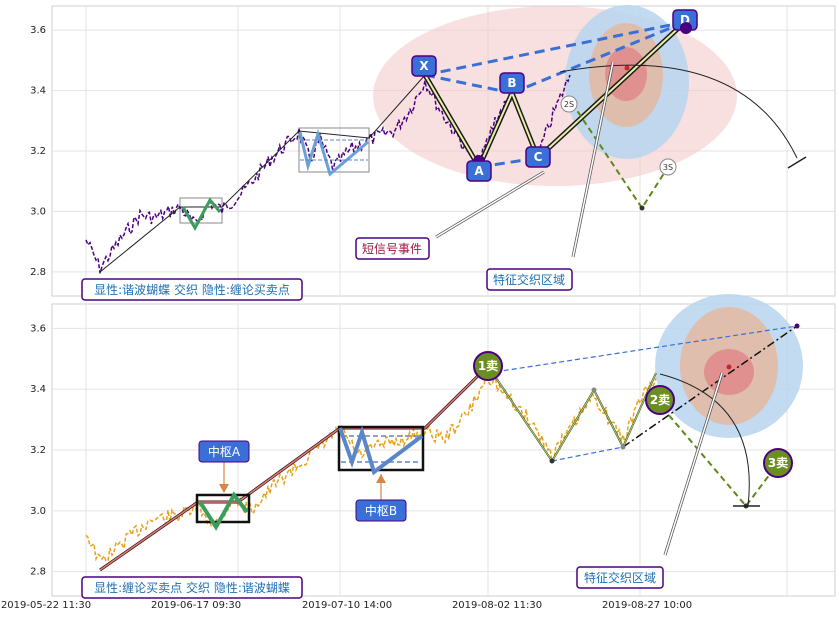 This screenshot has height=617, width=839. What do you see at coordinates (552, 461) in the screenshot?
I see `bottom-dot-a` at bounding box center [552, 461].